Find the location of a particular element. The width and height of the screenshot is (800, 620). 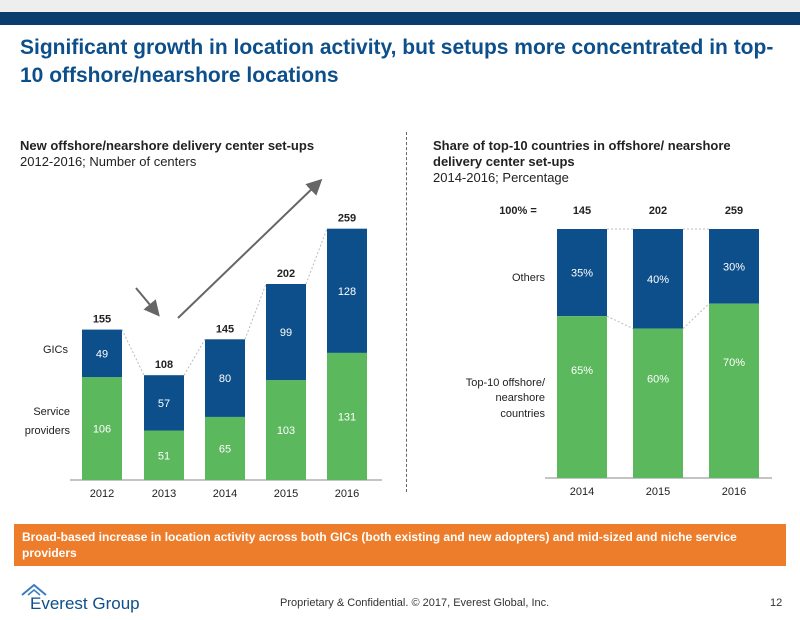

label-gics-2014: 80 is located at coordinates (225, 379).